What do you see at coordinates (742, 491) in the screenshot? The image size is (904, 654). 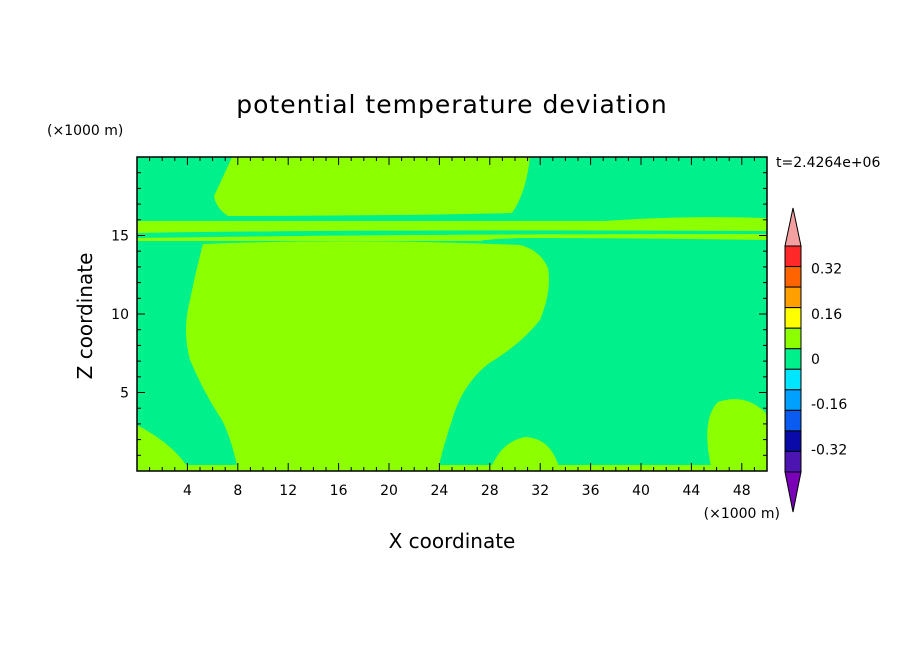 I see `x-tick-label: 48` at bounding box center [742, 491].